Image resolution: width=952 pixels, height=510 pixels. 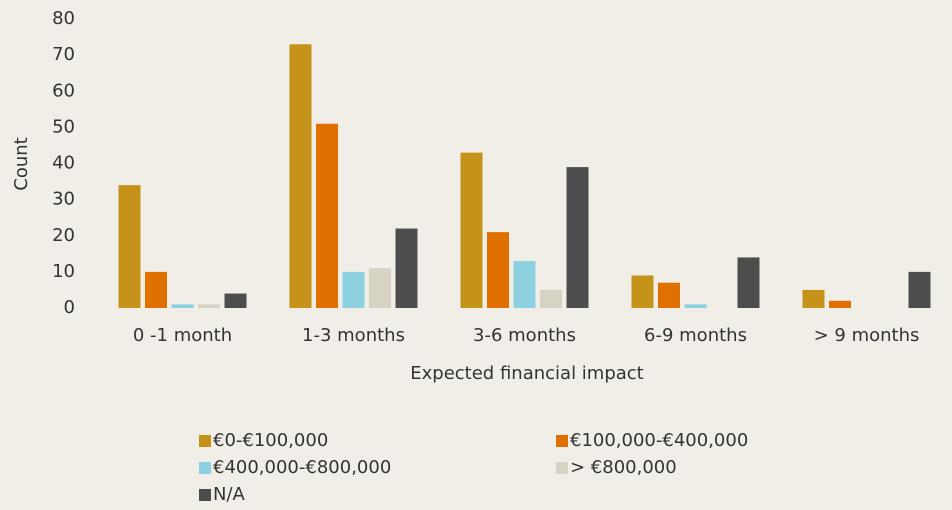 I want to click on legend-label: N/A, so click(x=229, y=494).